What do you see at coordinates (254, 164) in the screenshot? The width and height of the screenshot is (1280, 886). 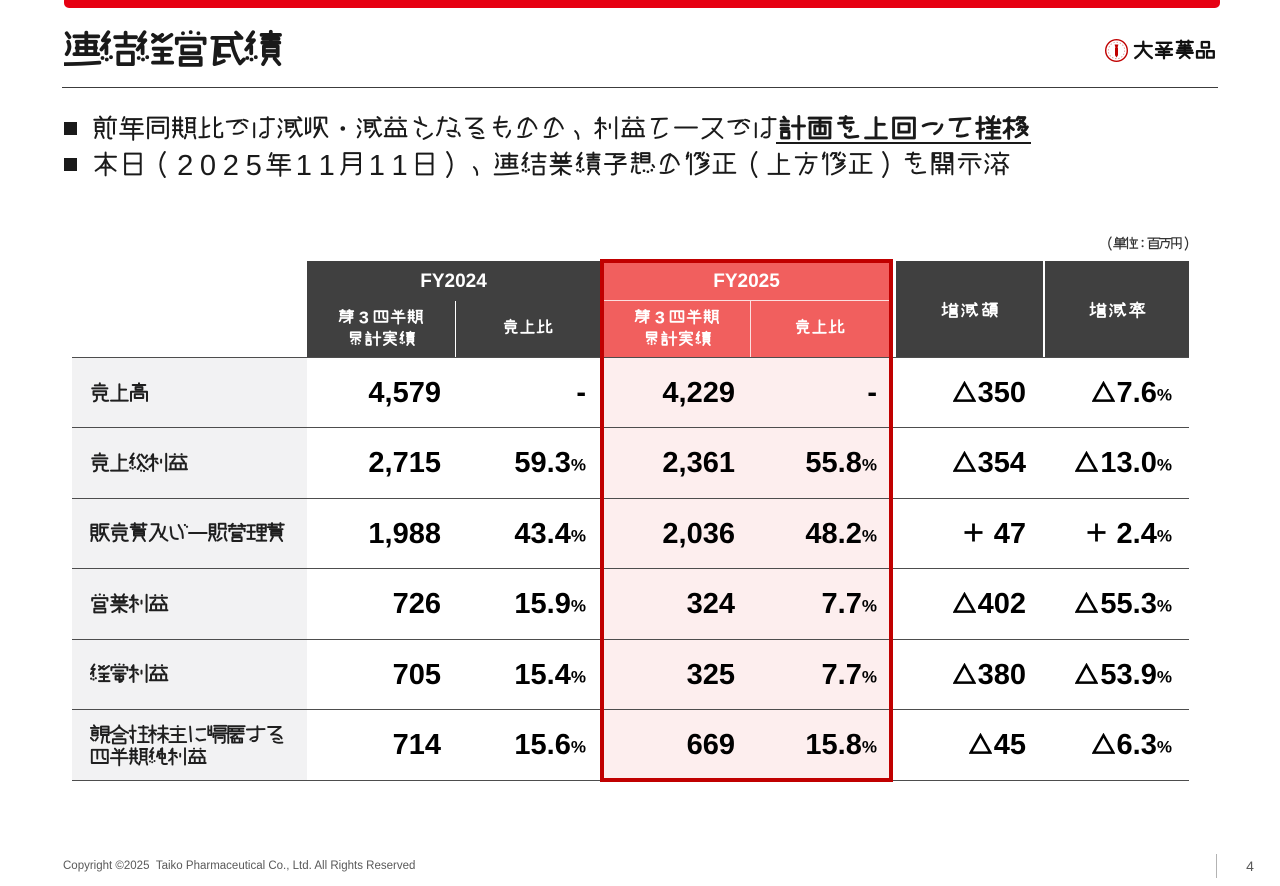 I see `svg-text: 5` at bounding box center [254, 164].